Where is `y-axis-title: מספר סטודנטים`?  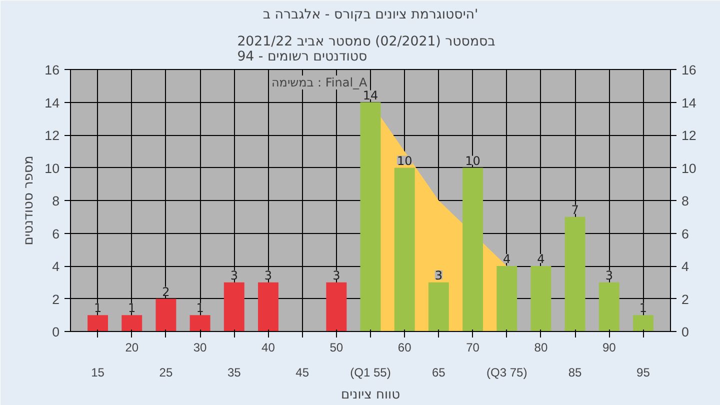
y-axis-title: מספר סטודנטים is located at coordinates (29, 201).